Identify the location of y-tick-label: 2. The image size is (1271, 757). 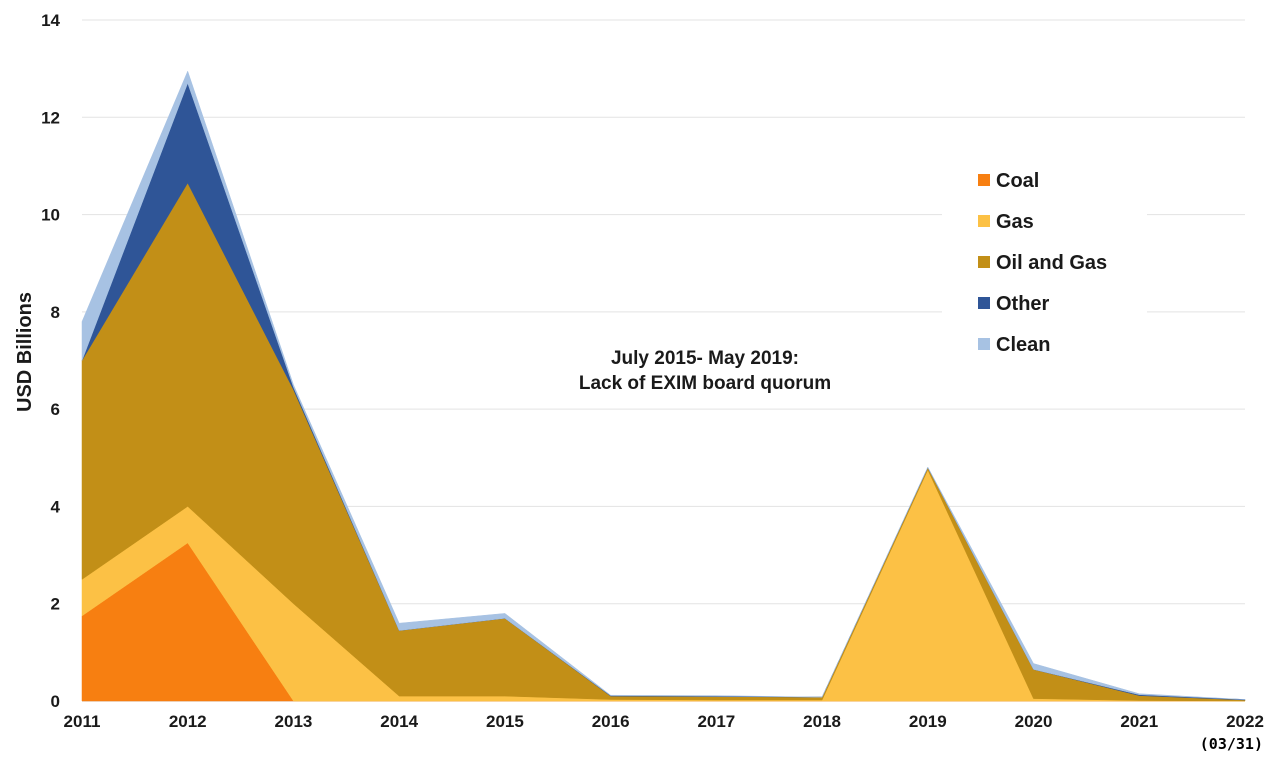
(55, 604).